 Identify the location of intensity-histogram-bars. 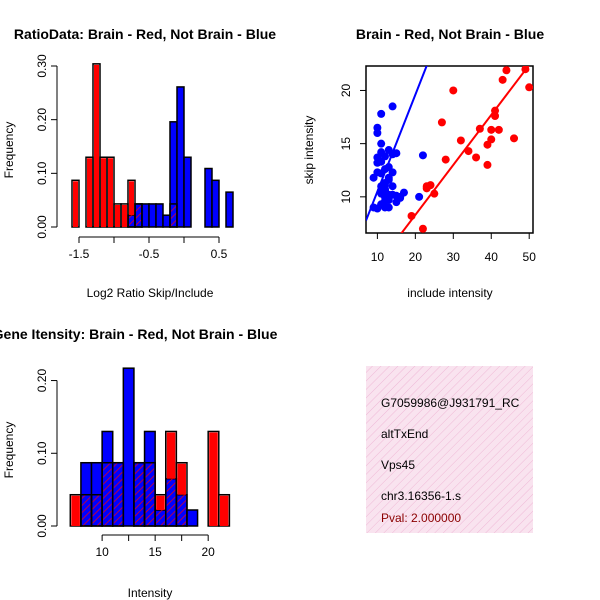
(150, 447).